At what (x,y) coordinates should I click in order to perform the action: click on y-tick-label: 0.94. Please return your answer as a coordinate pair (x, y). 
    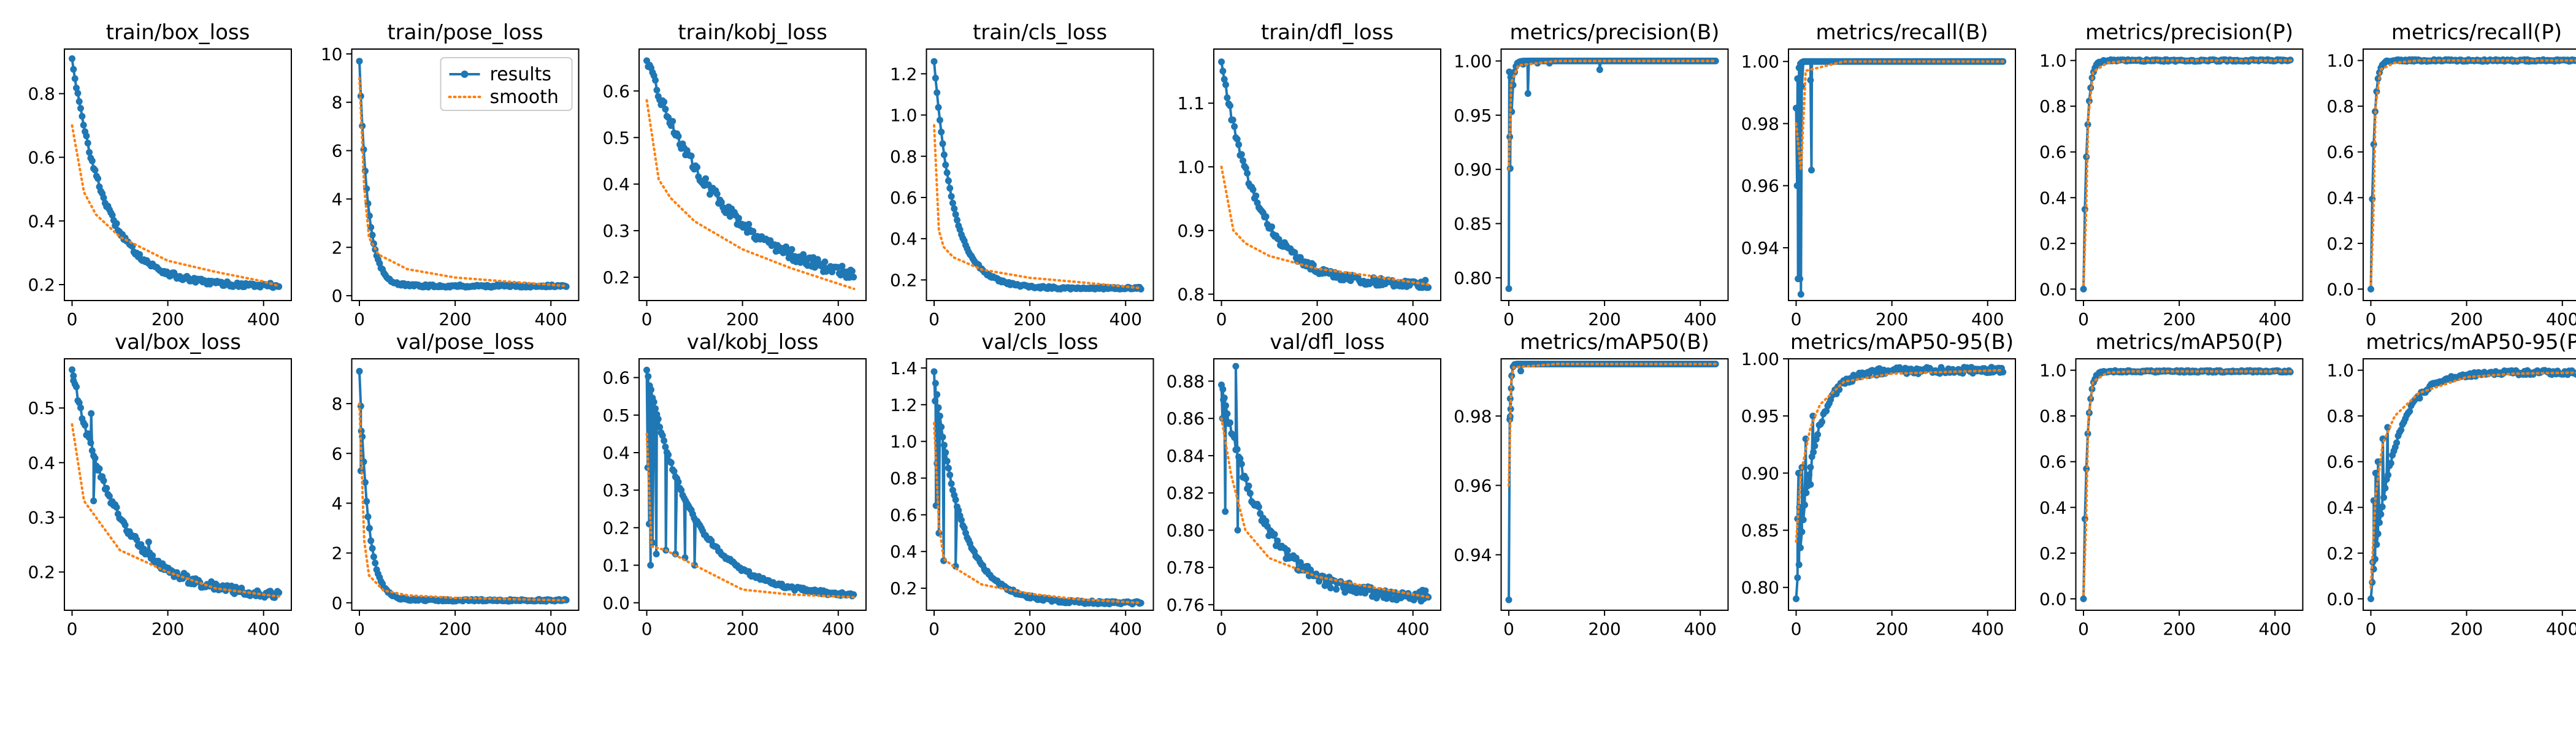
    Looking at the image, I should click on (1473, 555).